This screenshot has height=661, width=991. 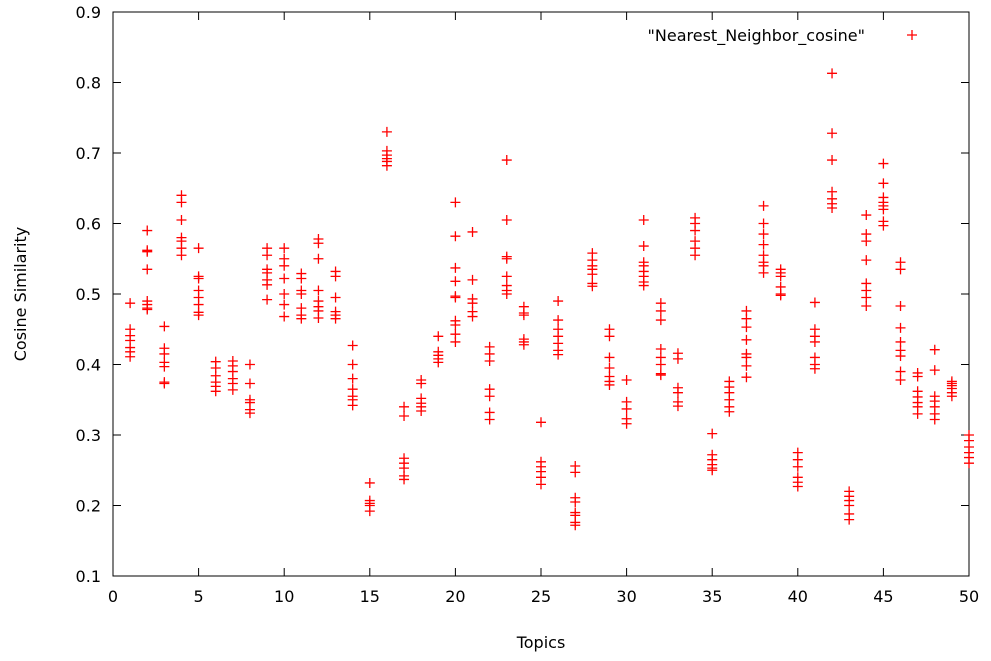 I want to click on y-tick-label: 0.9, so click(x=88, y=12).